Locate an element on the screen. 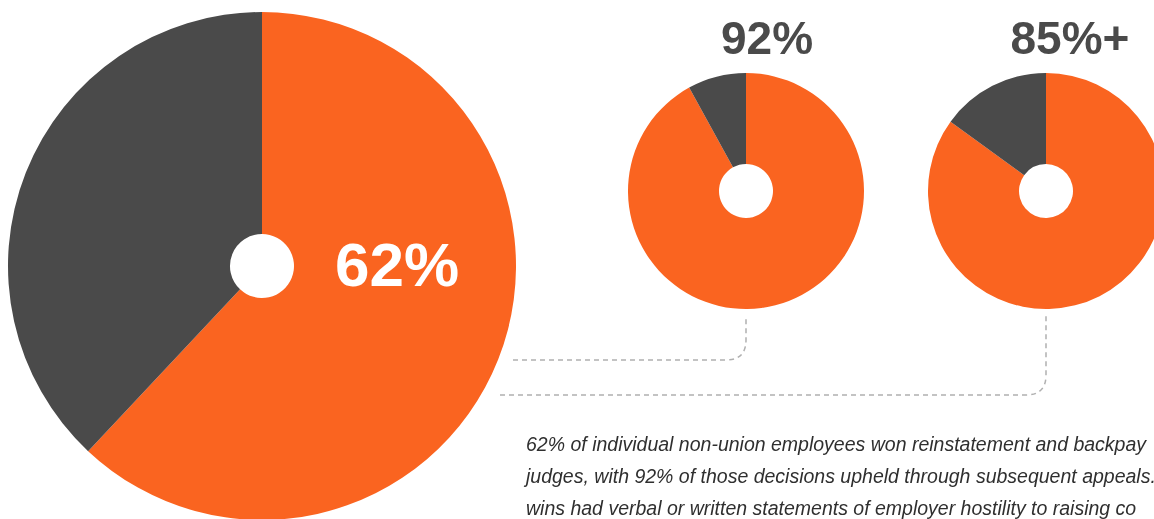 The image size is (1154, 519). text: wins had verbal or written statements of employer hostility to raising co is located at coordinates (832, 507).